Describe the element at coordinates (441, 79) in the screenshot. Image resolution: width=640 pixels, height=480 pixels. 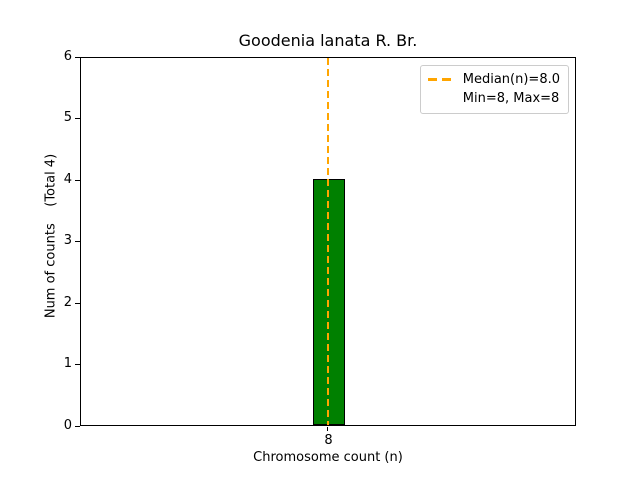
I see `median-dash-icon` at that location.